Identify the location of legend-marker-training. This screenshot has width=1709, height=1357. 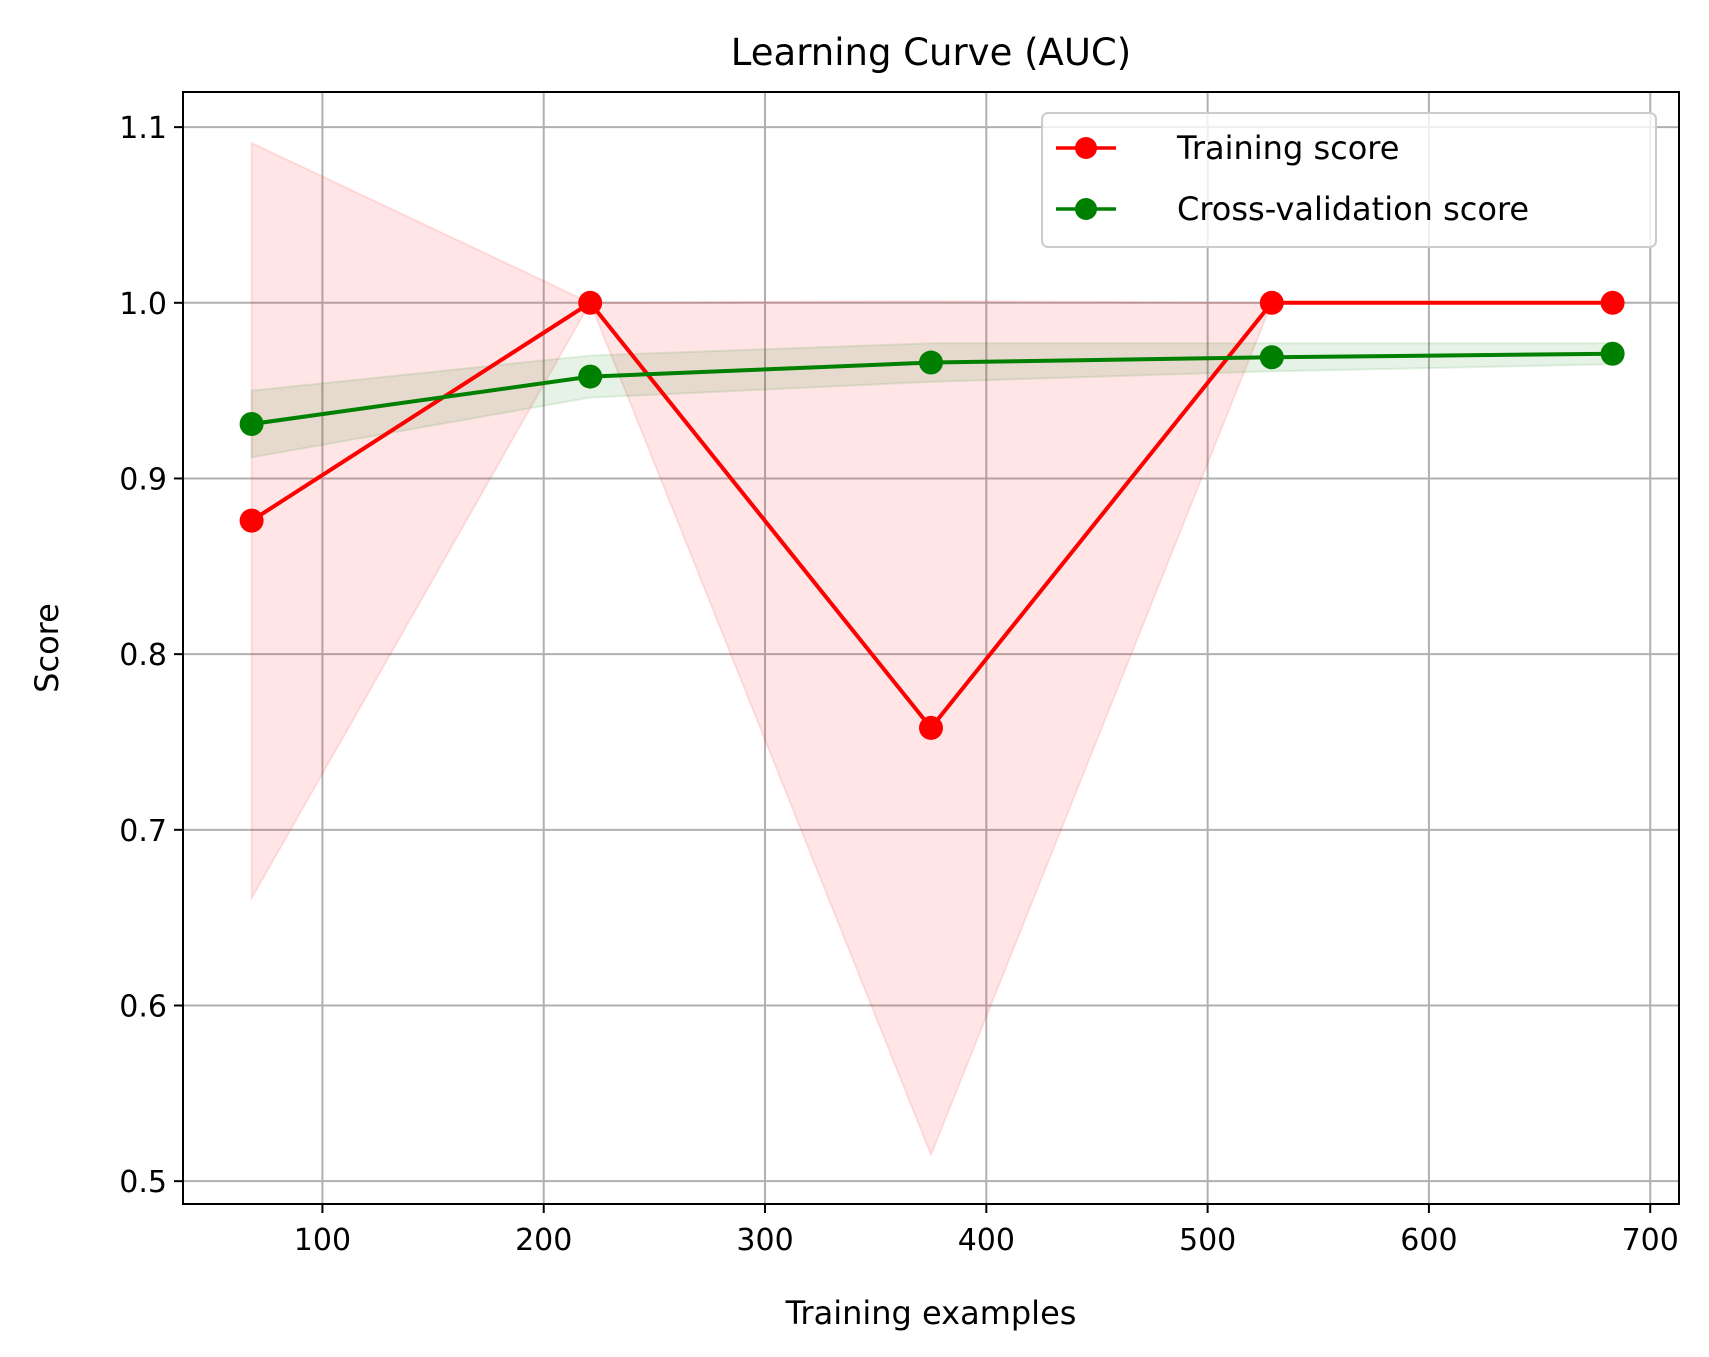
(1086, 148).